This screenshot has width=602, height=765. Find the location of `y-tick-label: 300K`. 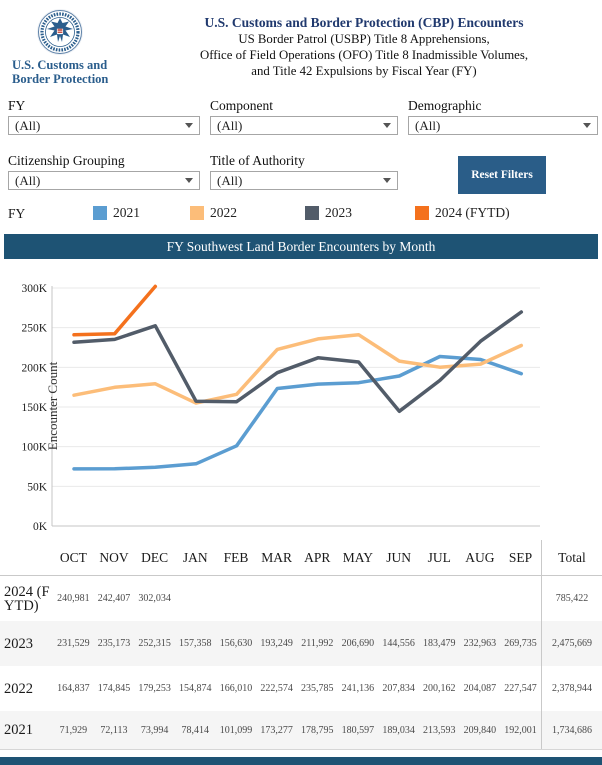

y-tick-label: 300K is located at coordinates (34, 289).